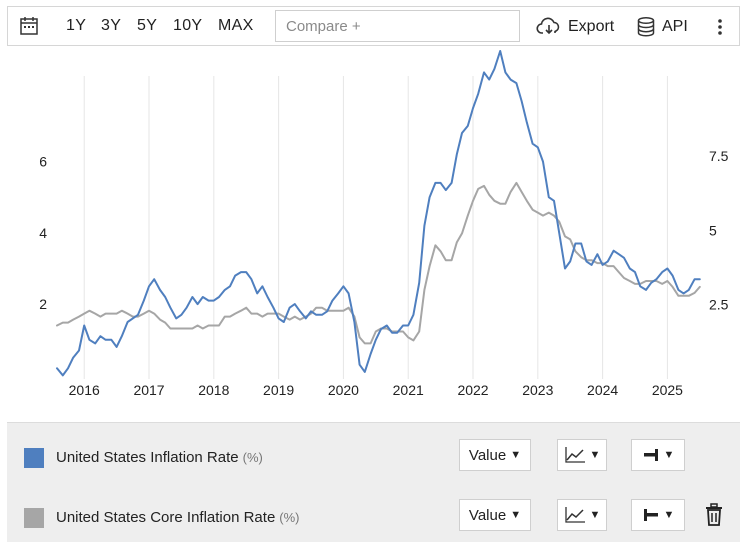 The width and height of the screenshot is (747, 542). What do you see at coordinates (646, 26) in the screenshot?
I see `database-icon` at bounding box center [646, 26].